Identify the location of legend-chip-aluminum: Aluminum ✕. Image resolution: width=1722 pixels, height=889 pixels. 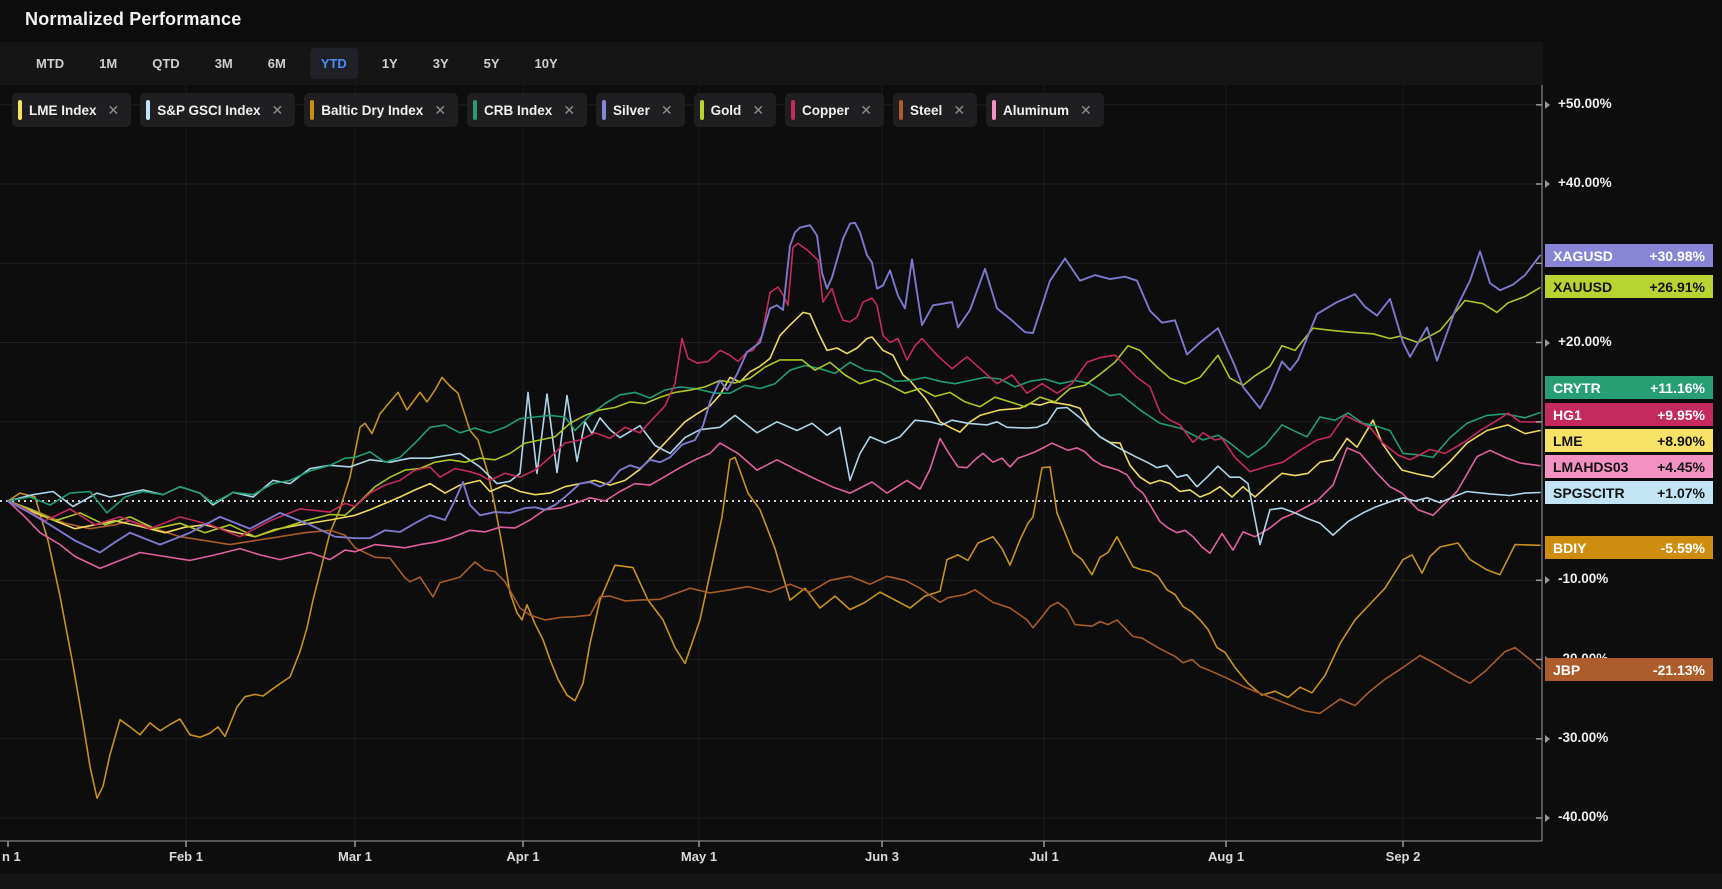
(1045, 110).